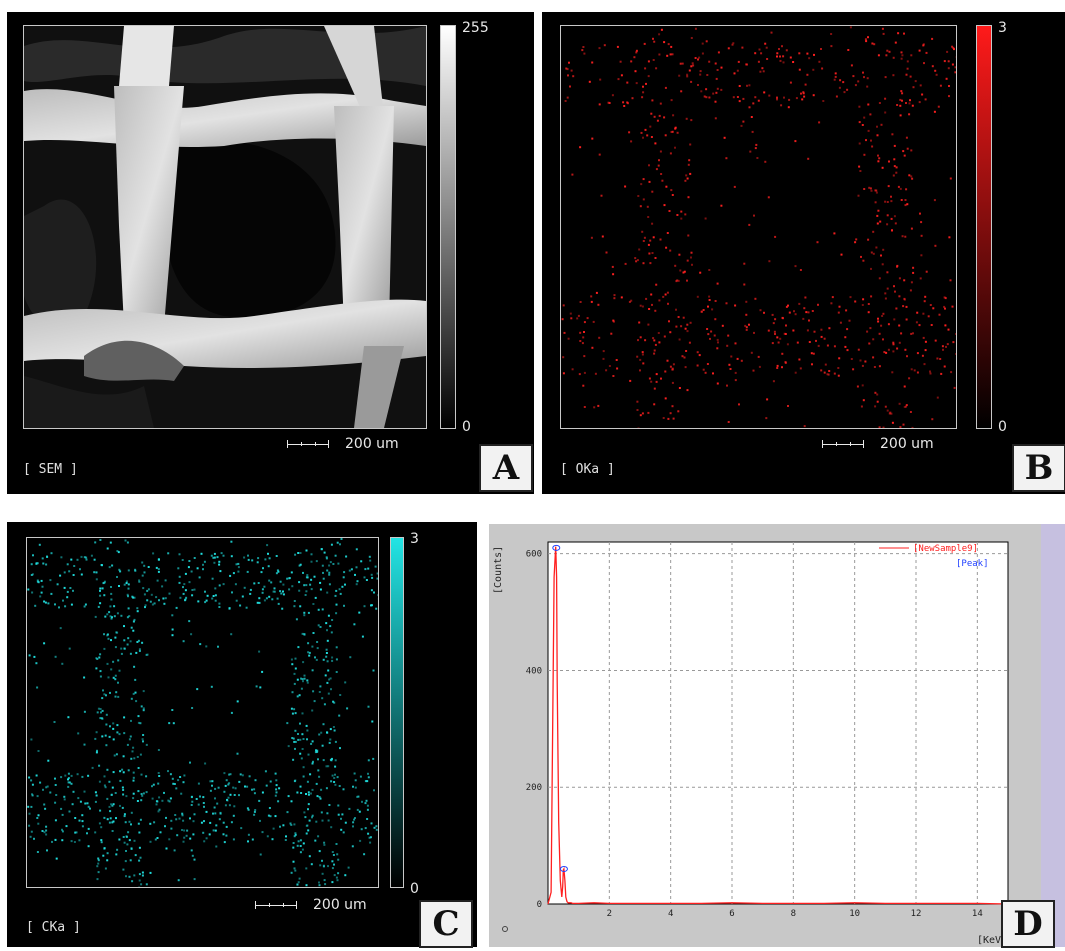 This screenshot has width=1065, height=951. What do you see at coordinates (945, 549) in the screenshot?
I see `legend-series-label: [NewSample9]` at bounding box center [945, 549].